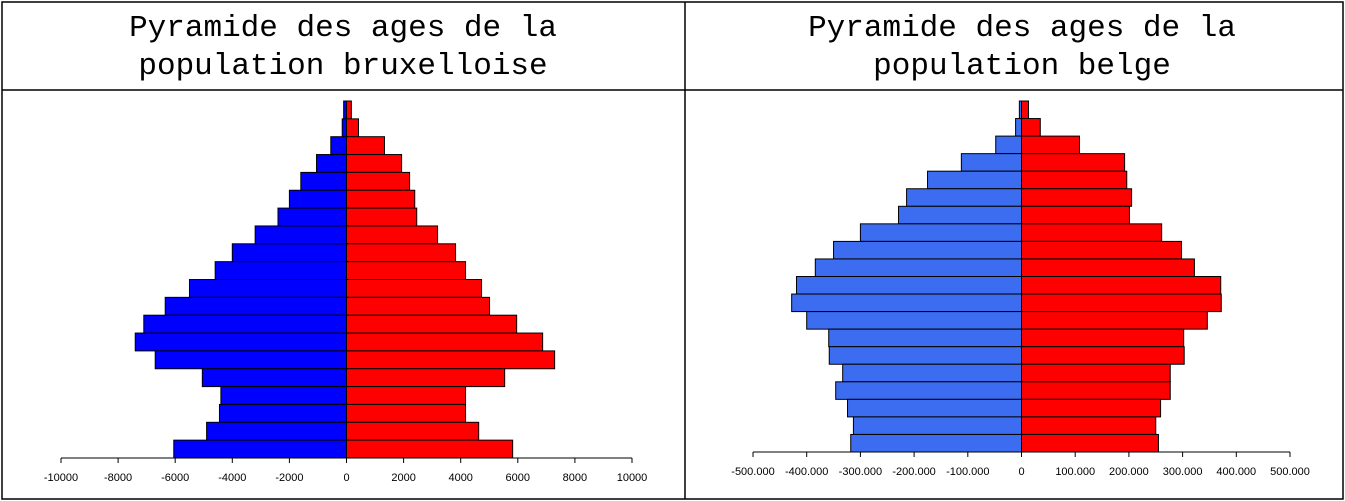  I want to click on x-tick-label: -4000, so click(232, 478).